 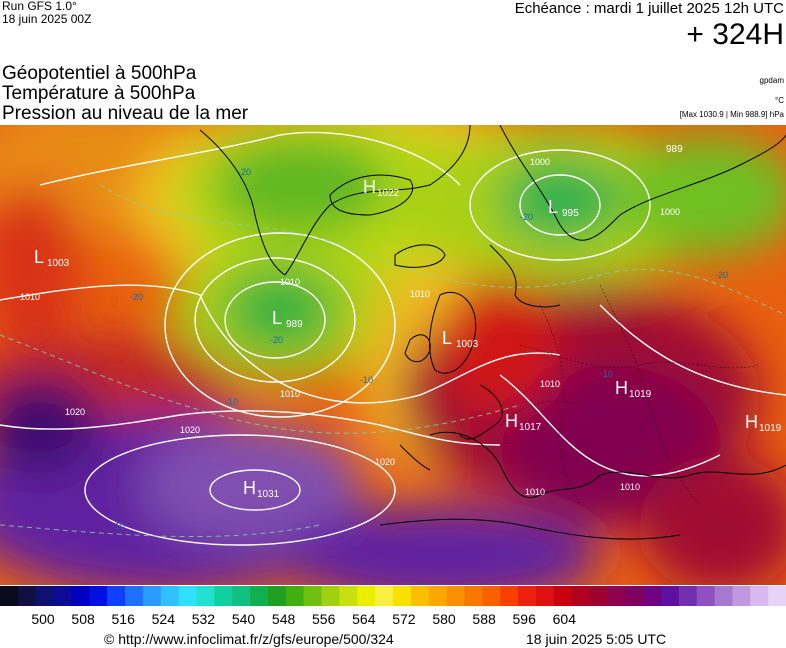 I want to click on colorbar-tick-label: 556, so click(x=324, y=619).